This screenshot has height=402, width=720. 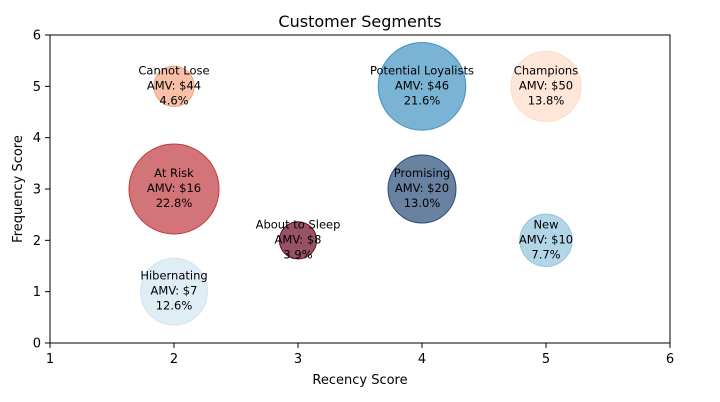 I want to click on x-tick-label: 3, so click(x=298, y=359).